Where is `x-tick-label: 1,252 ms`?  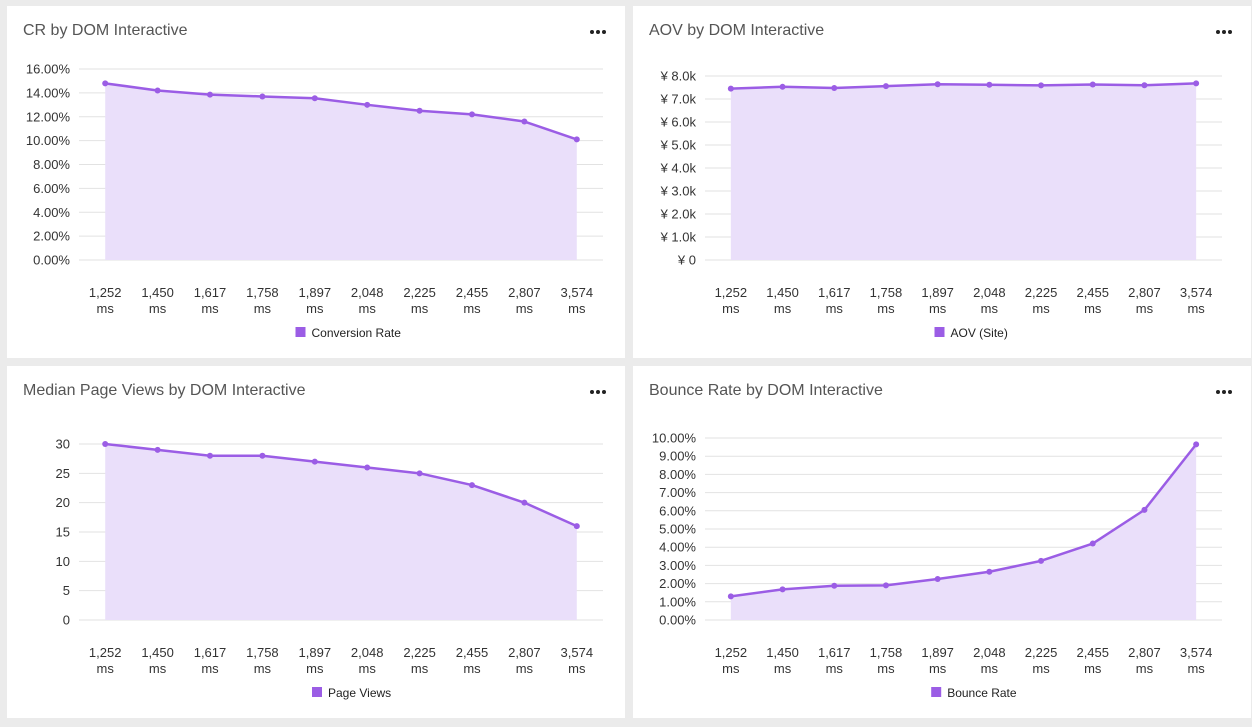 x-tick-label: 1,252 ms is located at coordinates (731, 660).